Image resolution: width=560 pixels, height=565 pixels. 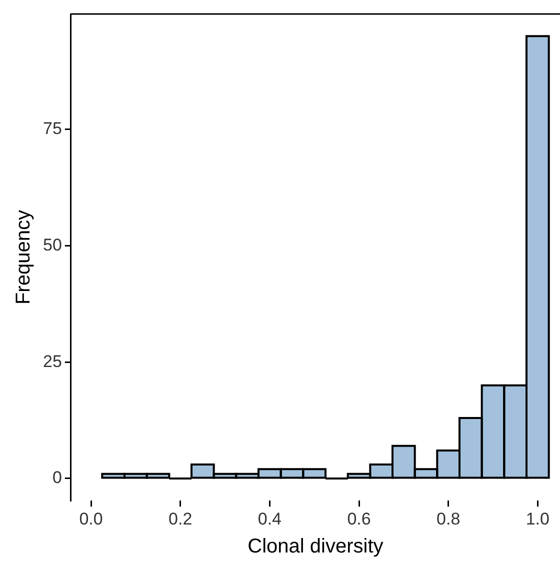 I want to click on y-tick-label: 50, so click(x=52, y=244).